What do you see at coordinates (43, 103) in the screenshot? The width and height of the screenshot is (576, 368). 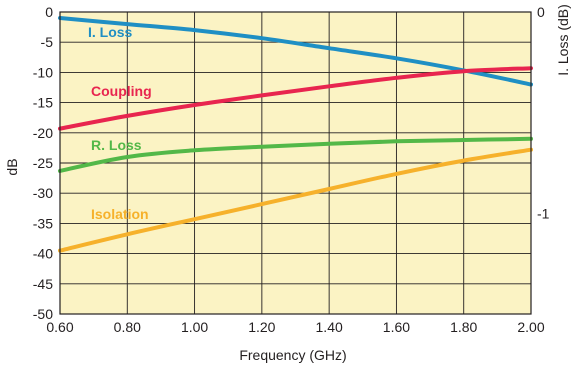 I see `y-tick-label: -15` at bounding box center [43, 103].